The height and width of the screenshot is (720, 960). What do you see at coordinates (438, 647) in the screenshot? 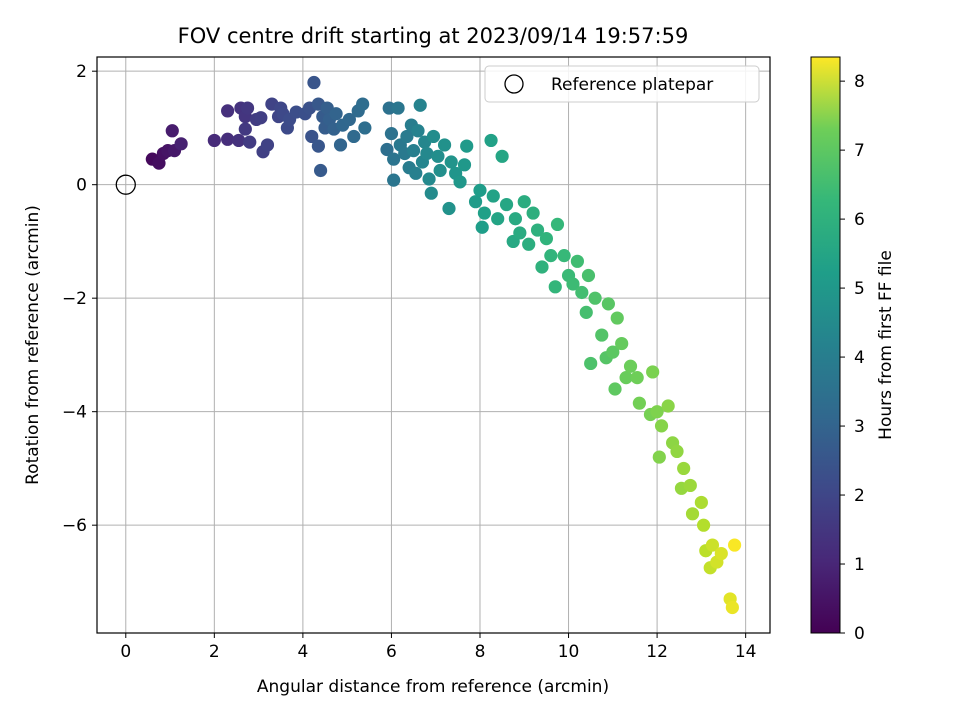
I see `x-axis-ticks: 0 2 4 6 8 10 12 14` at bounding box center [438, 647].